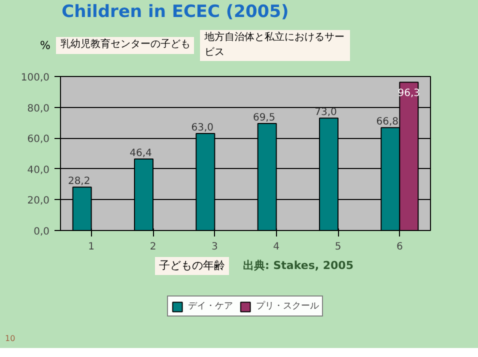 Image resolution: width=478 pixels, height=357 pixels. I want to click on data-label: 28,2, so click(79, 182).